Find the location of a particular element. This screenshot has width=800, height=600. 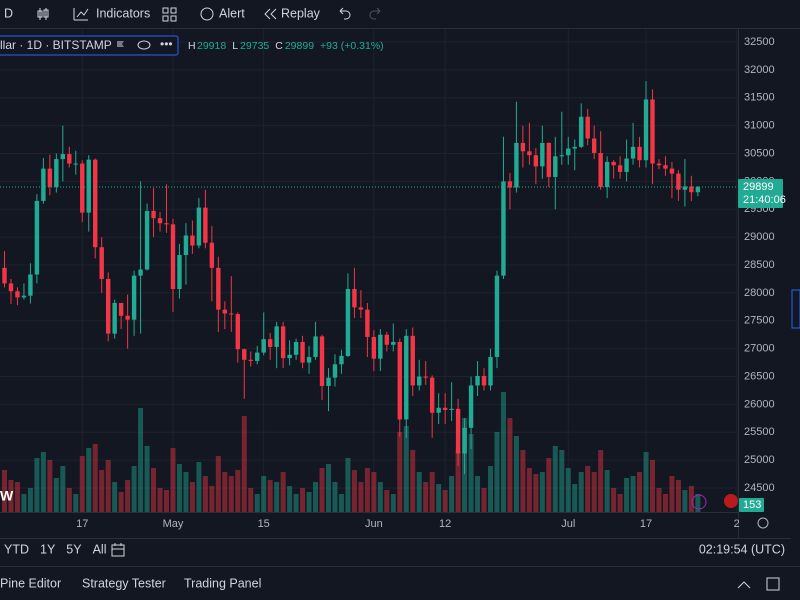

legend-h-label: H is located at coordinates (192, 46).